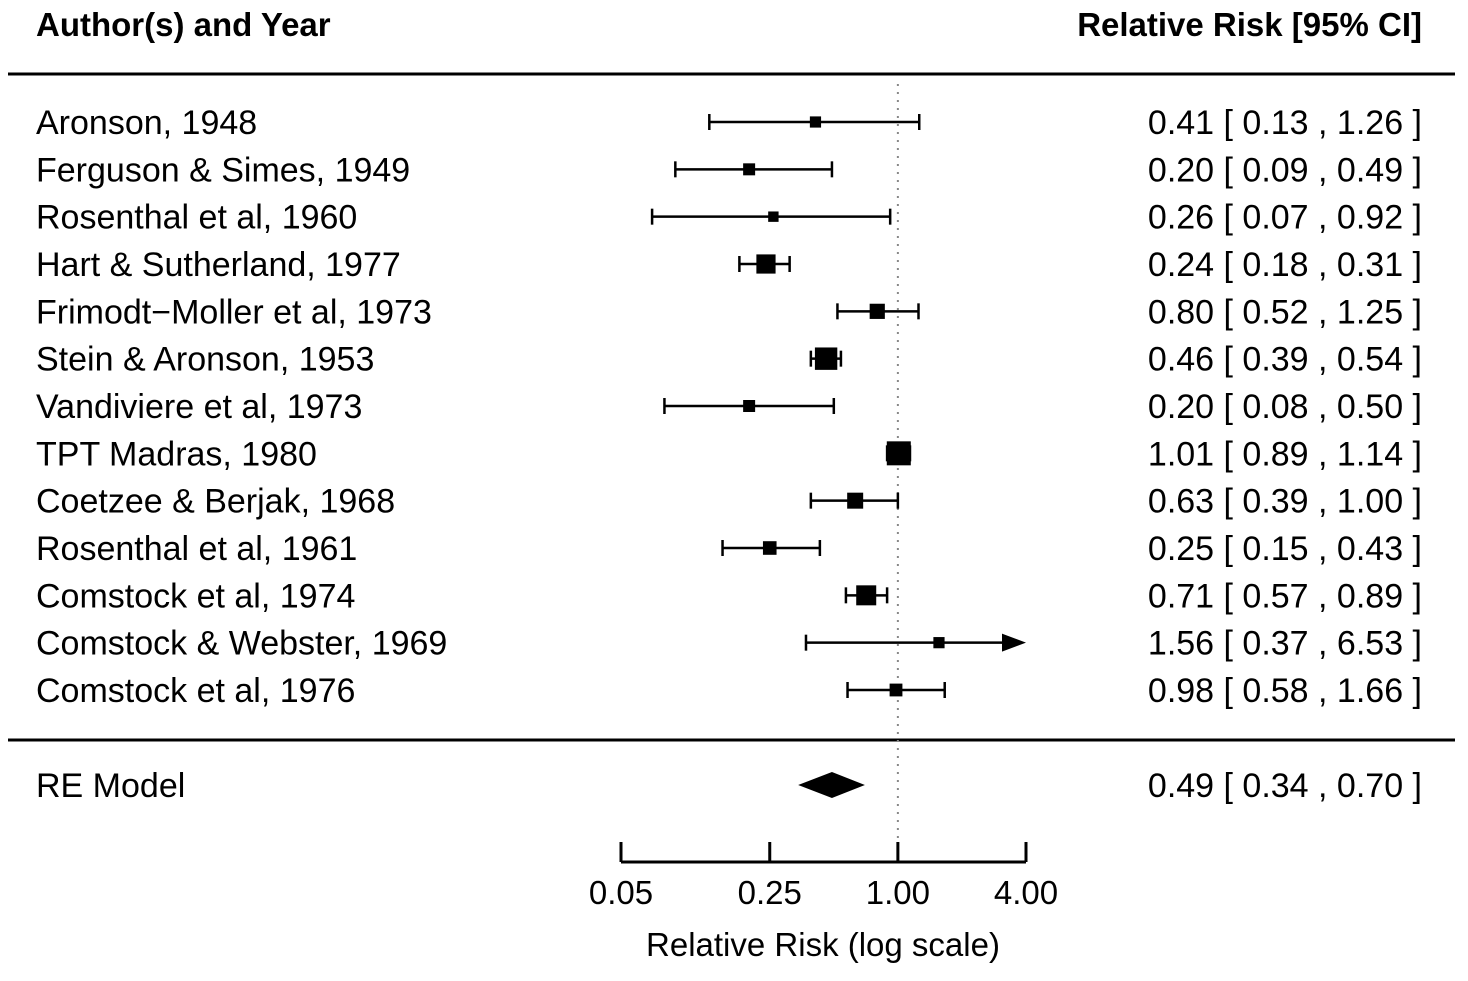  Describe the element at coordinates (176, 454) in the screenshot. I see `study-label: TPT Madras, 1980` at that location.